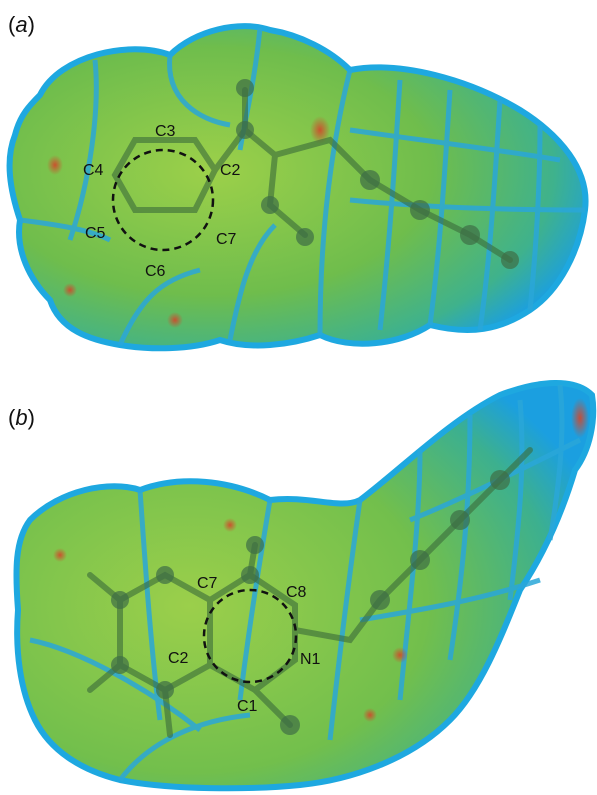 The height and width of the screenshot is (795, 597). Describe the element at coordinates (93, 170) in the screenshot. I see `atom-label: C4` at that location.